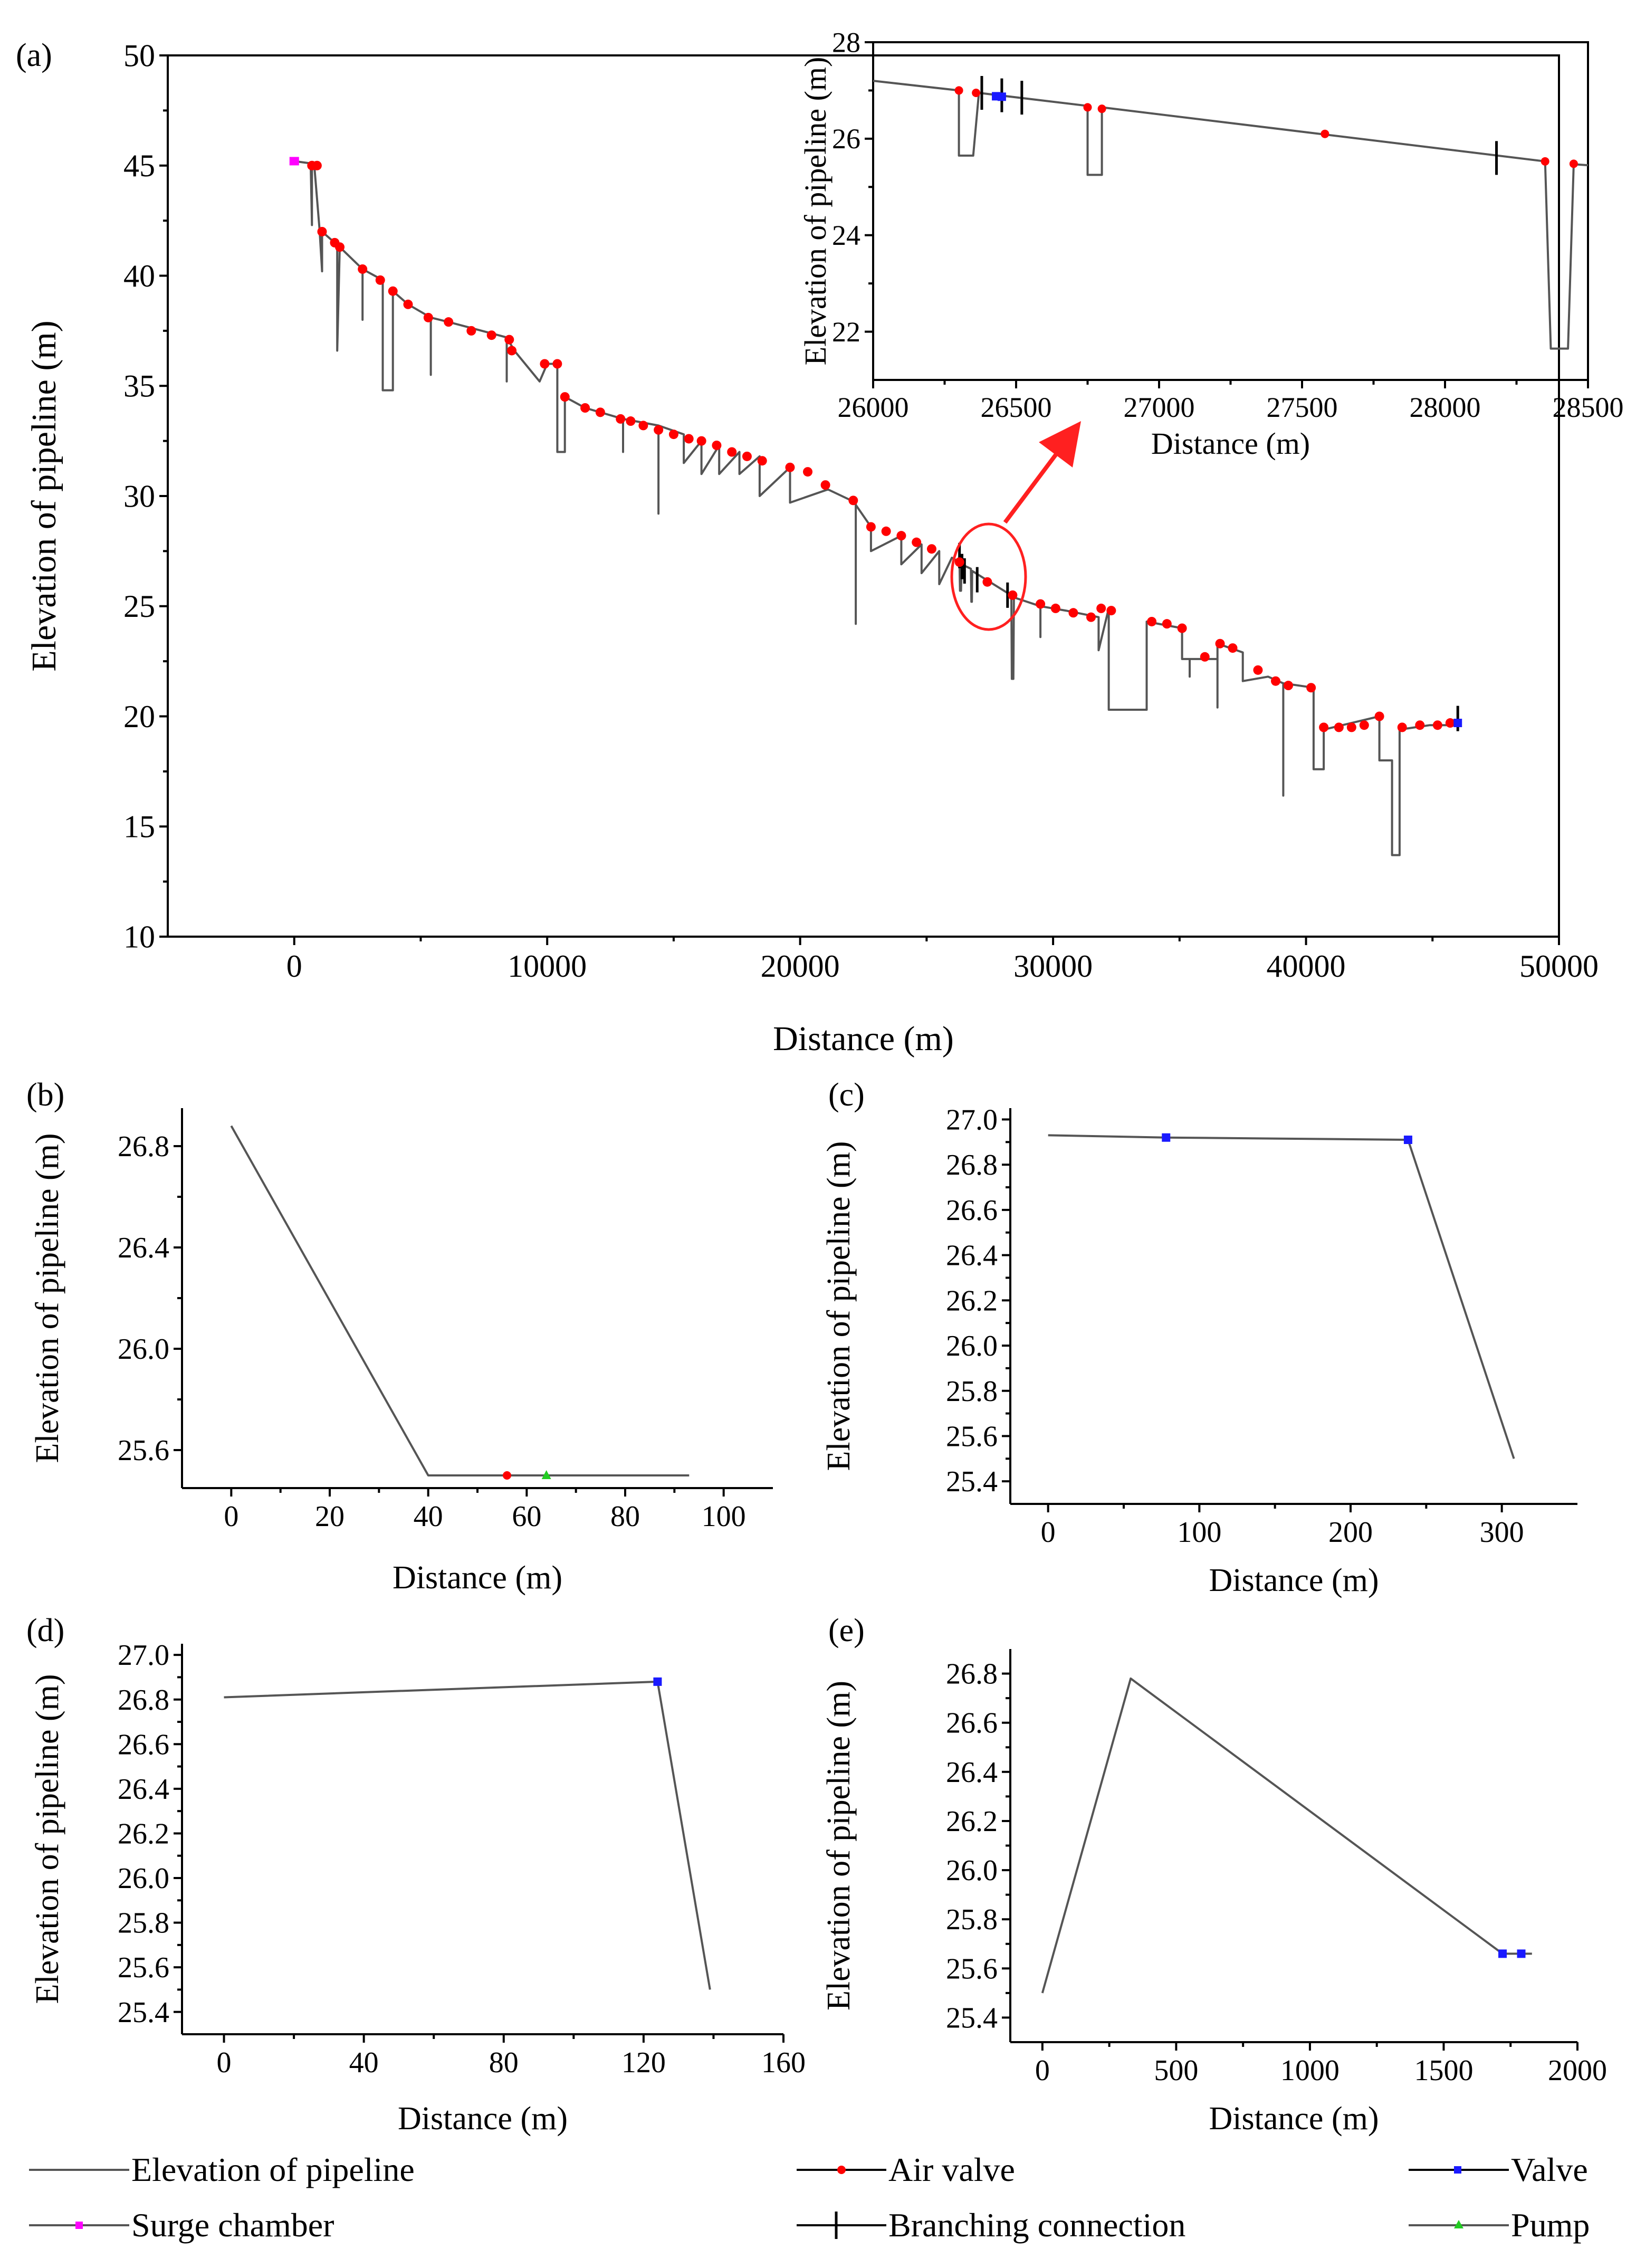 This screenshot has height=2268, width=1636. I want to click on y-tick-label: 25.8, so click(972, 1919).